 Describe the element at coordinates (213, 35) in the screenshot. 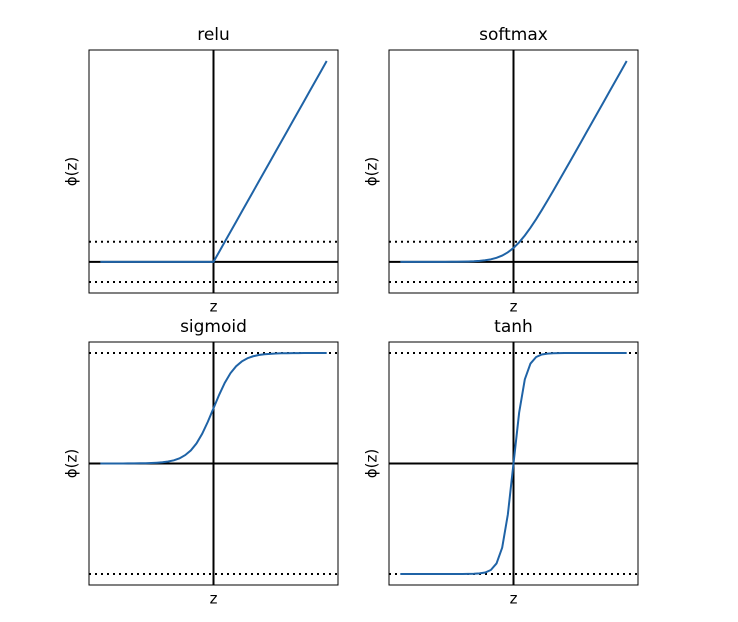

I see `subplot-title: relu` at that location.